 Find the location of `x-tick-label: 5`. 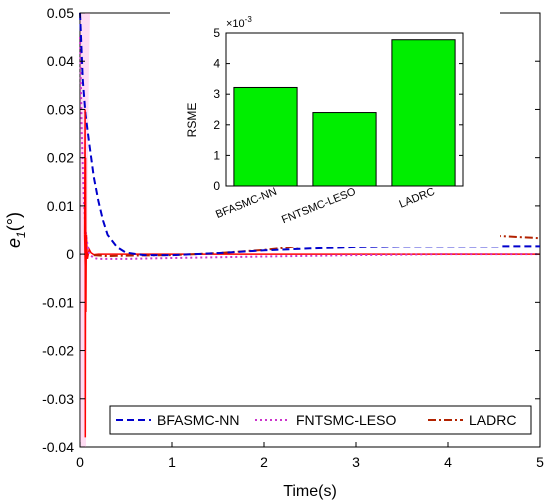

x-tick-label: 5 is located at coordinates (540, 462).